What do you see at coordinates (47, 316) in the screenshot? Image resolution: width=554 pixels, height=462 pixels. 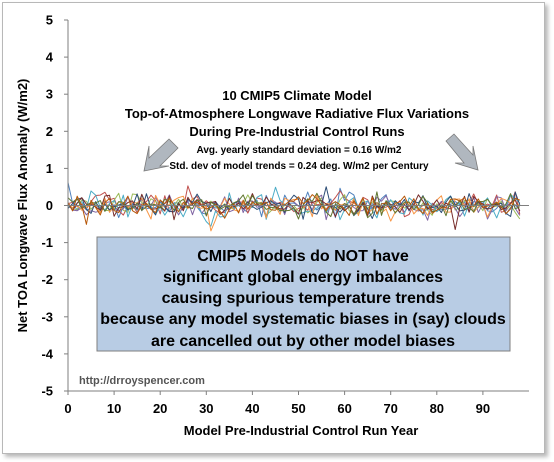 I see `y-tick-label: -3` at bounding box center [47, 316].